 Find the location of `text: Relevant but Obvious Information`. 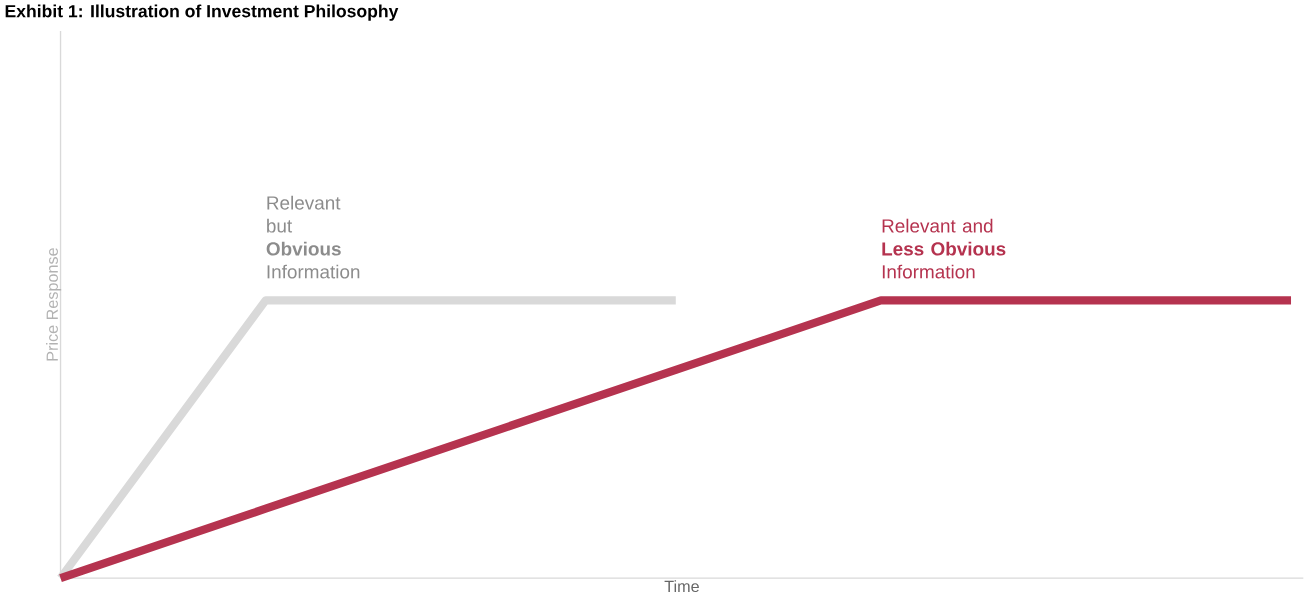

text: Relevant but Obvious Information is located at coordinates (313, 237).